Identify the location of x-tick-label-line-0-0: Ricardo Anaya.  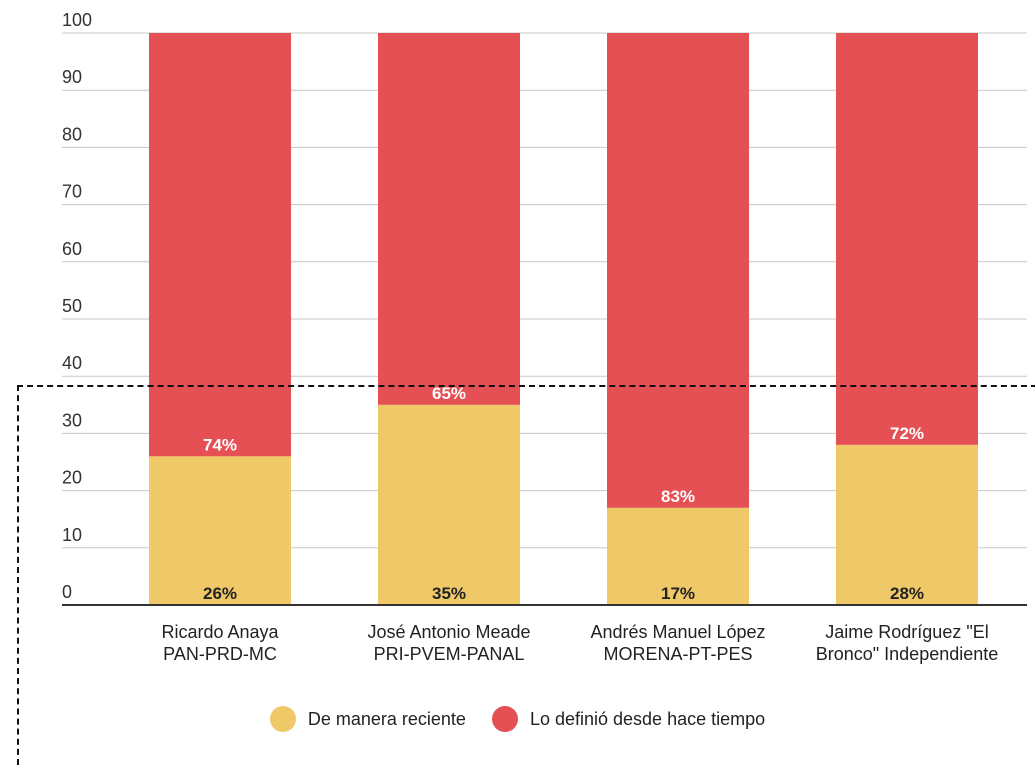
(220, 632).